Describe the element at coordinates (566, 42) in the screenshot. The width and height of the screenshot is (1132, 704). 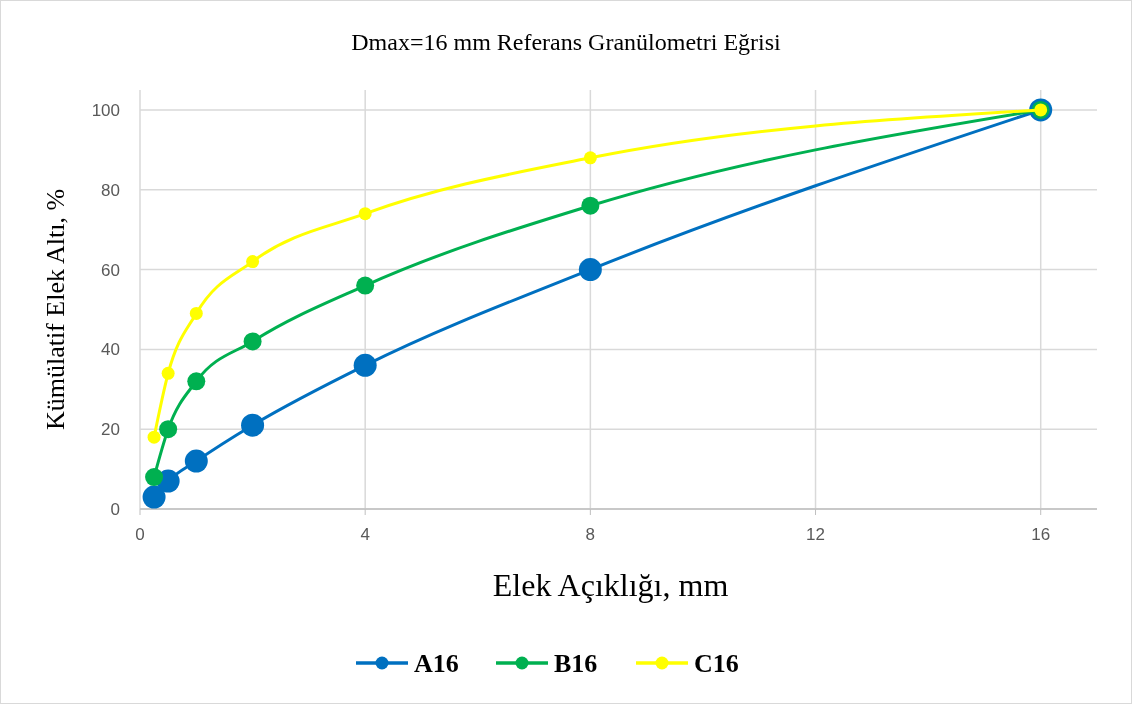
I see `chart-title: Dmax=16 mm Referans Granülometri Eğrisi` at that location.